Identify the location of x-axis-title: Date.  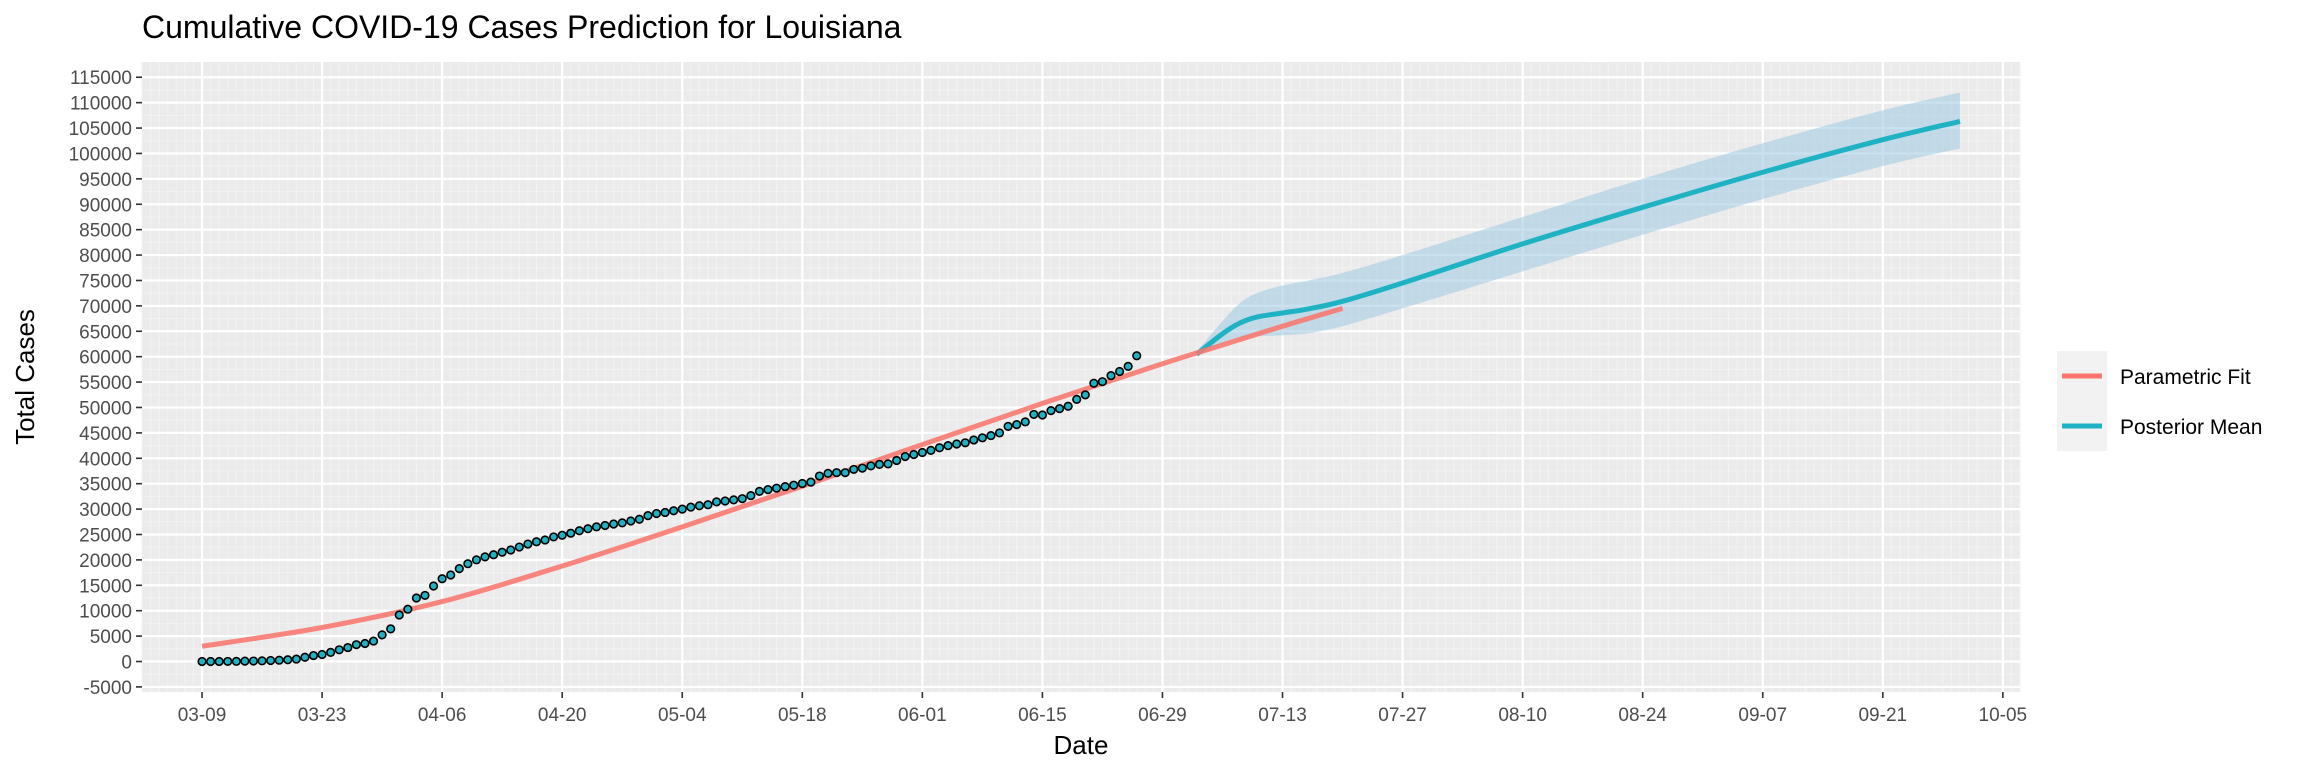
(1081, 745).